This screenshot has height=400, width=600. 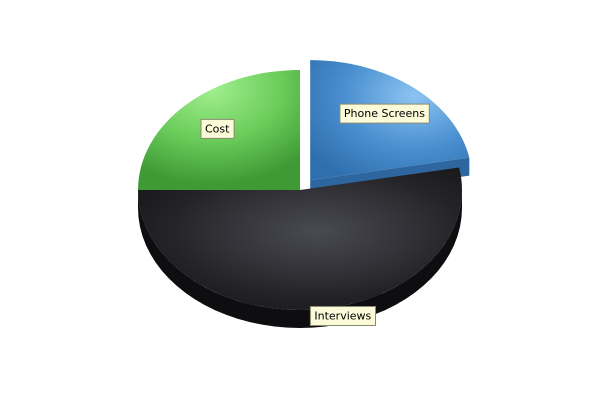 I want to click on slice-label-phone-screens: Phone Screens, so click(x=384, y=113).